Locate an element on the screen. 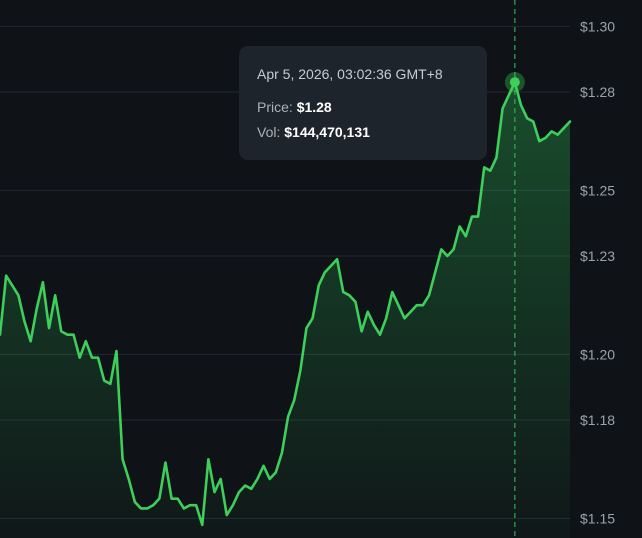 The image size is (642, 538). tooltip-price-value: $1.28 is located at coordinates (314, 107).